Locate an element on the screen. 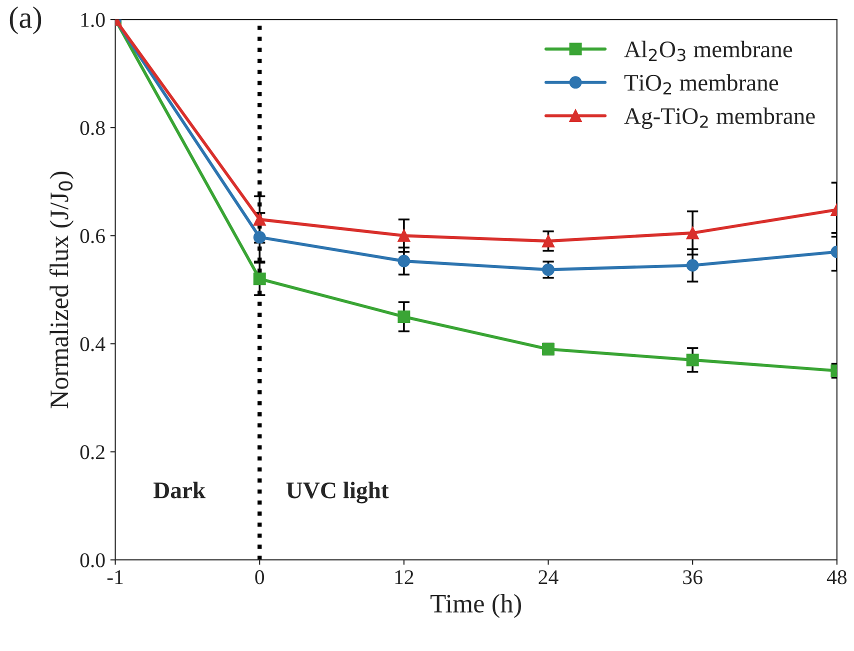 Image resolution: width=854 pixels, height=651 pixels. y-axis-title: Normalized flux (J/J$_{0}$) is located at coordinates (61, 290).